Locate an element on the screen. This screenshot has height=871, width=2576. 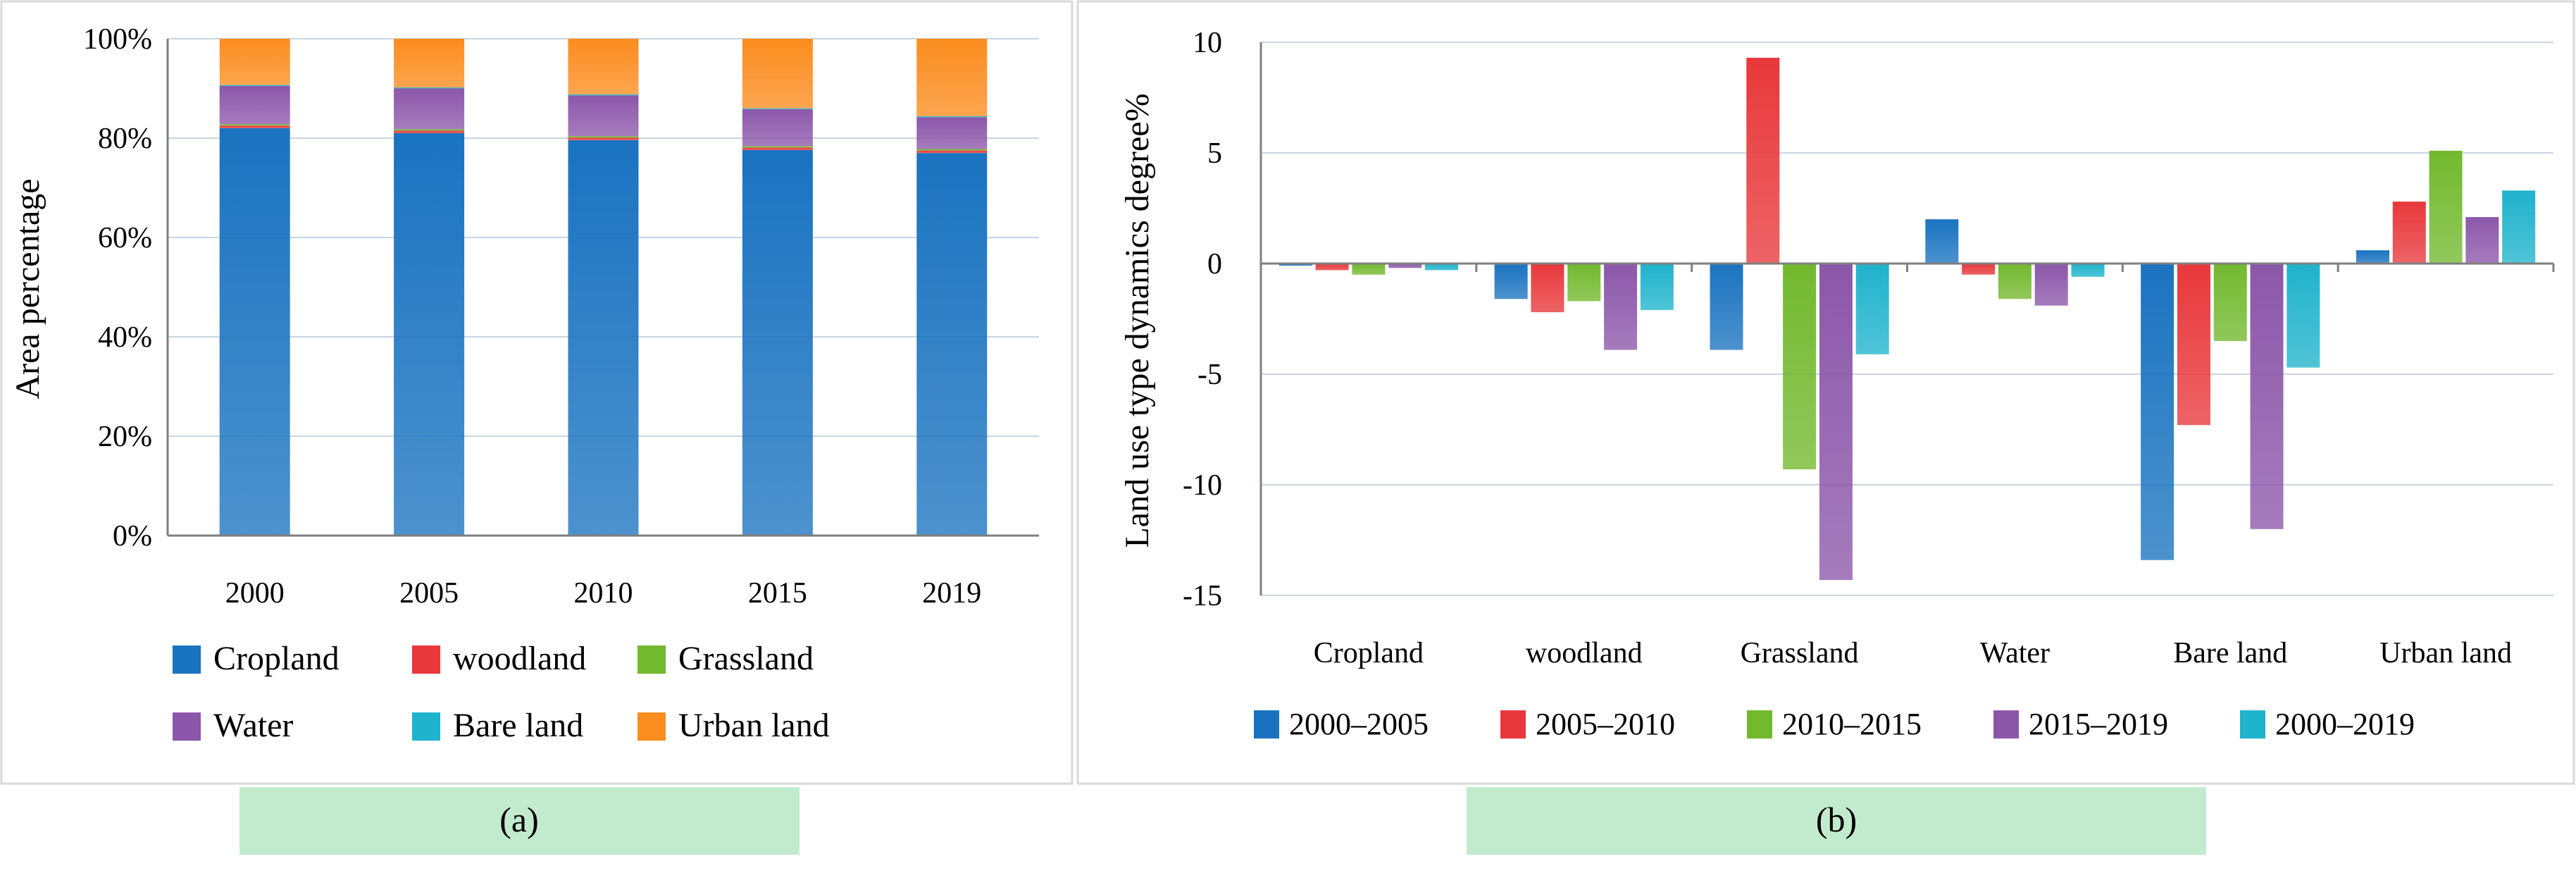
chart-a-xtick-label: 2005 is located at coordinates (429, 593).